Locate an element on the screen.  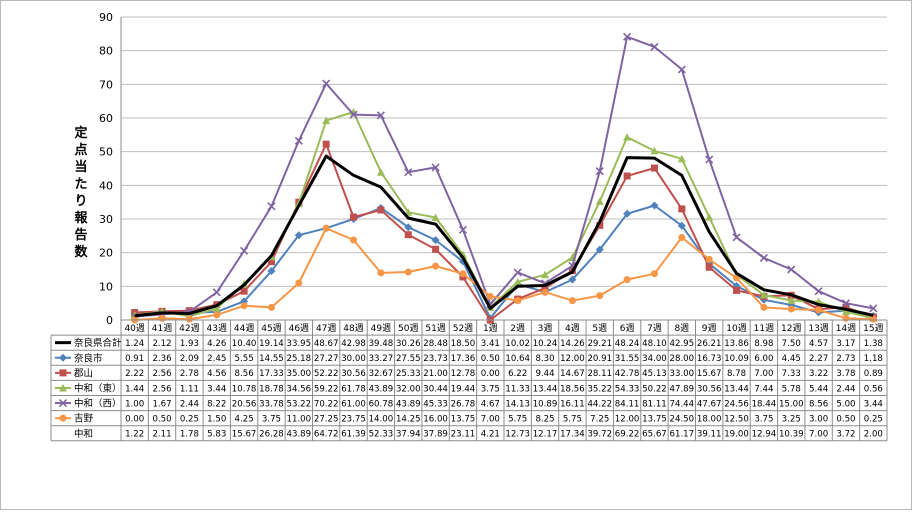
table-cell: 18.00 is located at coordinates (709, 419).